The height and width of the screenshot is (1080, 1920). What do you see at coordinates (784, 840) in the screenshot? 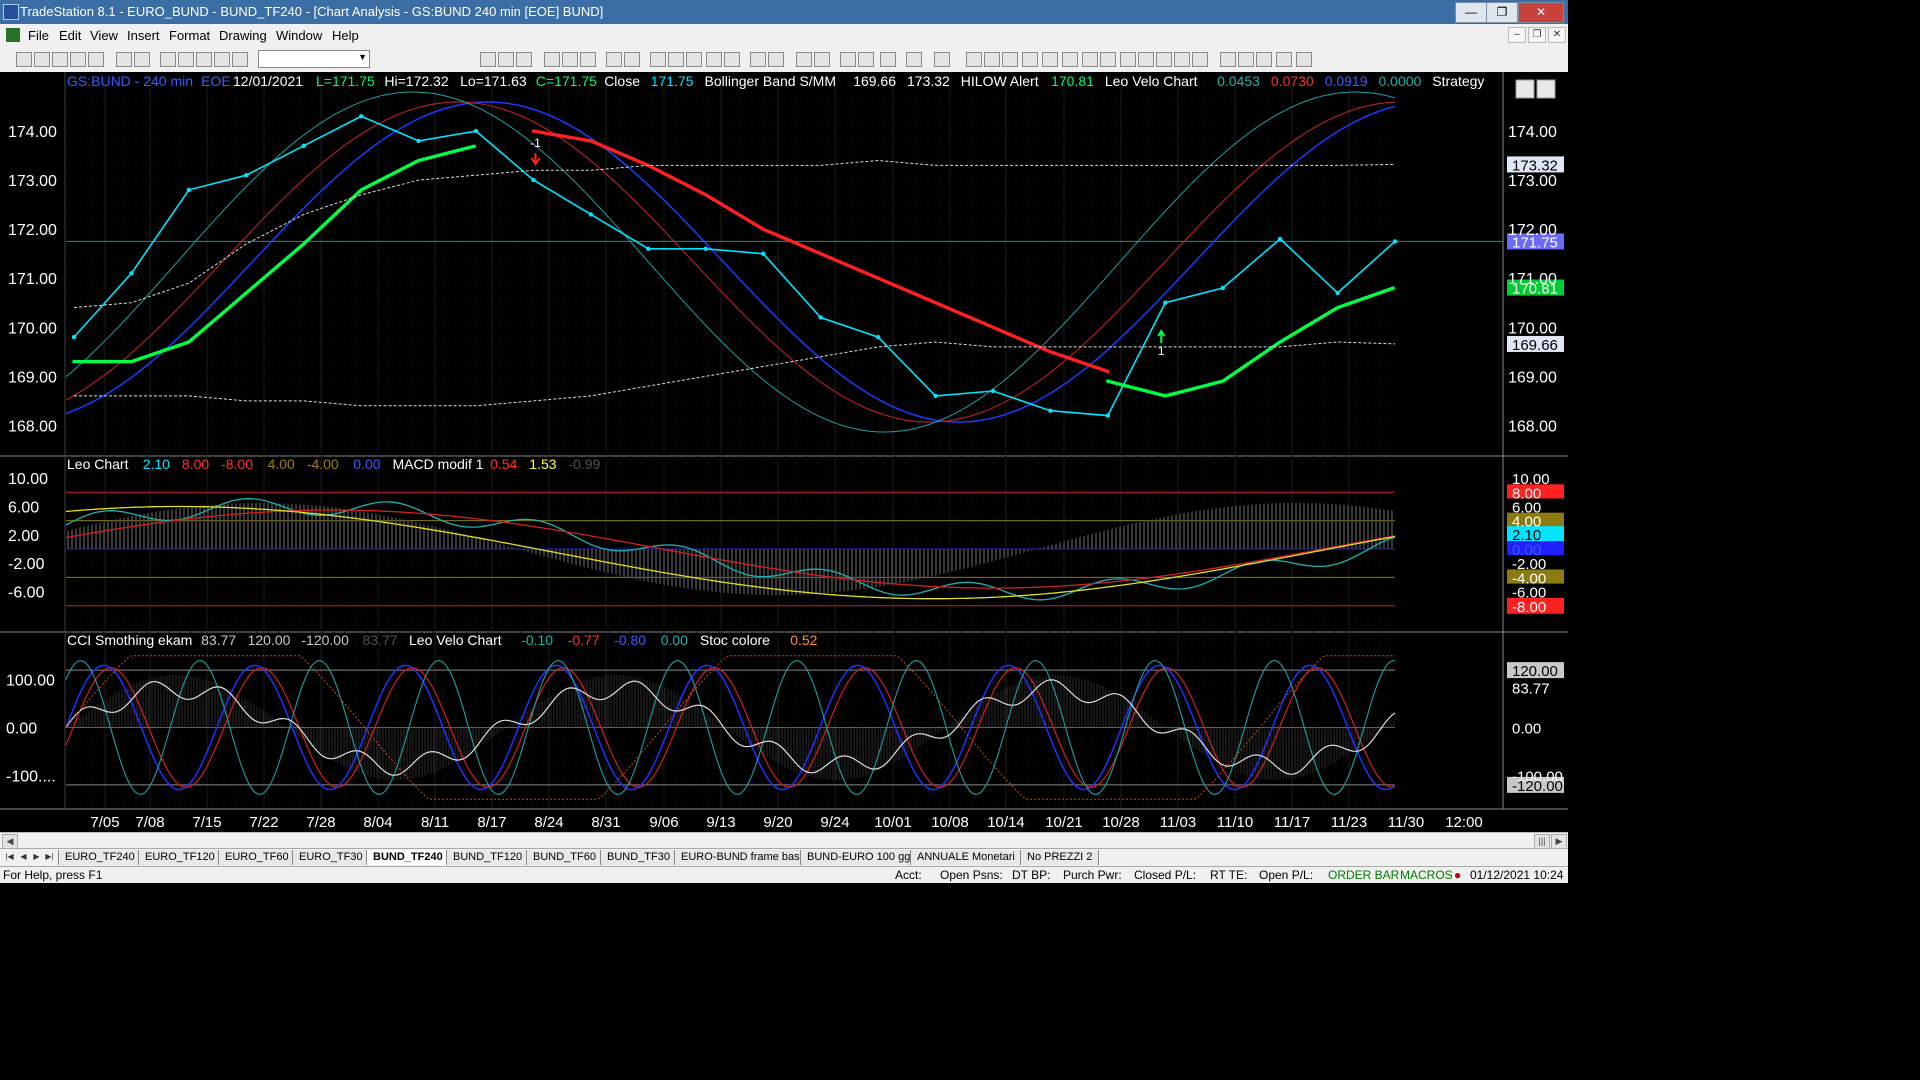
I see `chart-horizontal-scrollbar: ◀ ||| ▶` at bounding box center [784, 840].